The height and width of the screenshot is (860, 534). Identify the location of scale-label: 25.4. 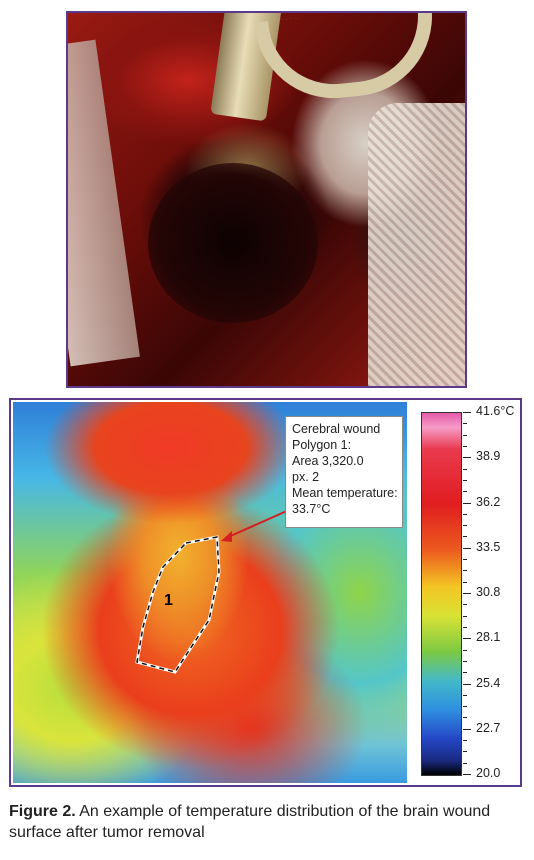
(488, 682).